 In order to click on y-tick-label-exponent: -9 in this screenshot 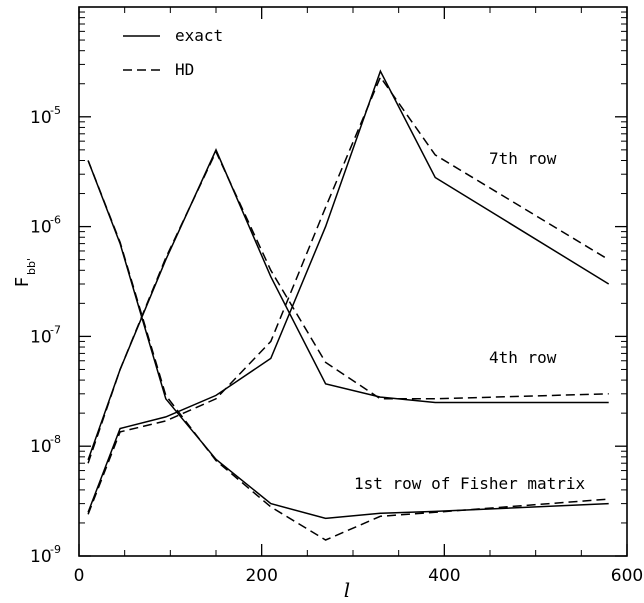, I will do `click(55, 549)`.